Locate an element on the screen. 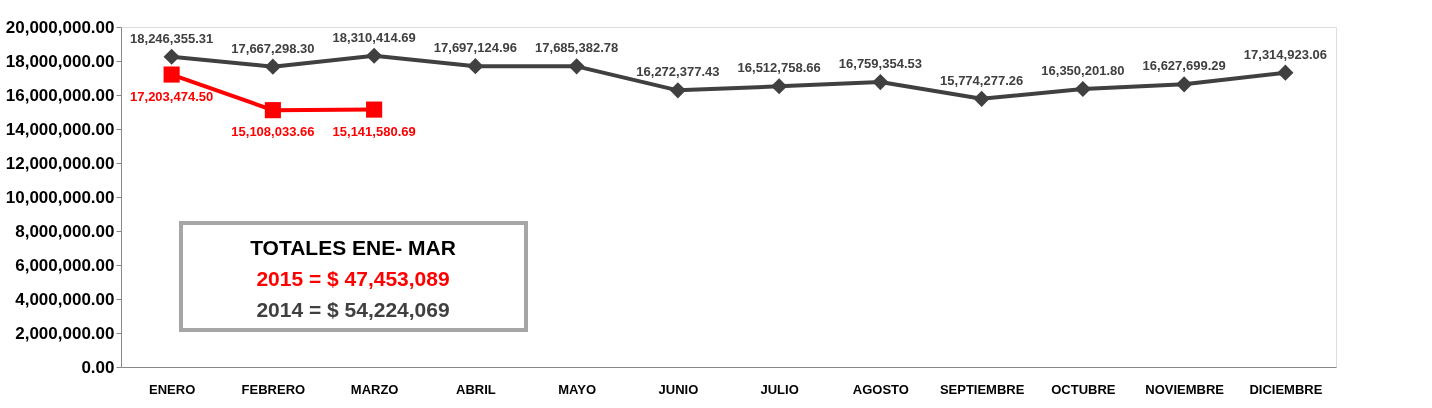 Image resolution: width=1432 pixels, height=408 pixels. x-tick-label: SEPTIEMBRE is located at coordinates (982, 389).